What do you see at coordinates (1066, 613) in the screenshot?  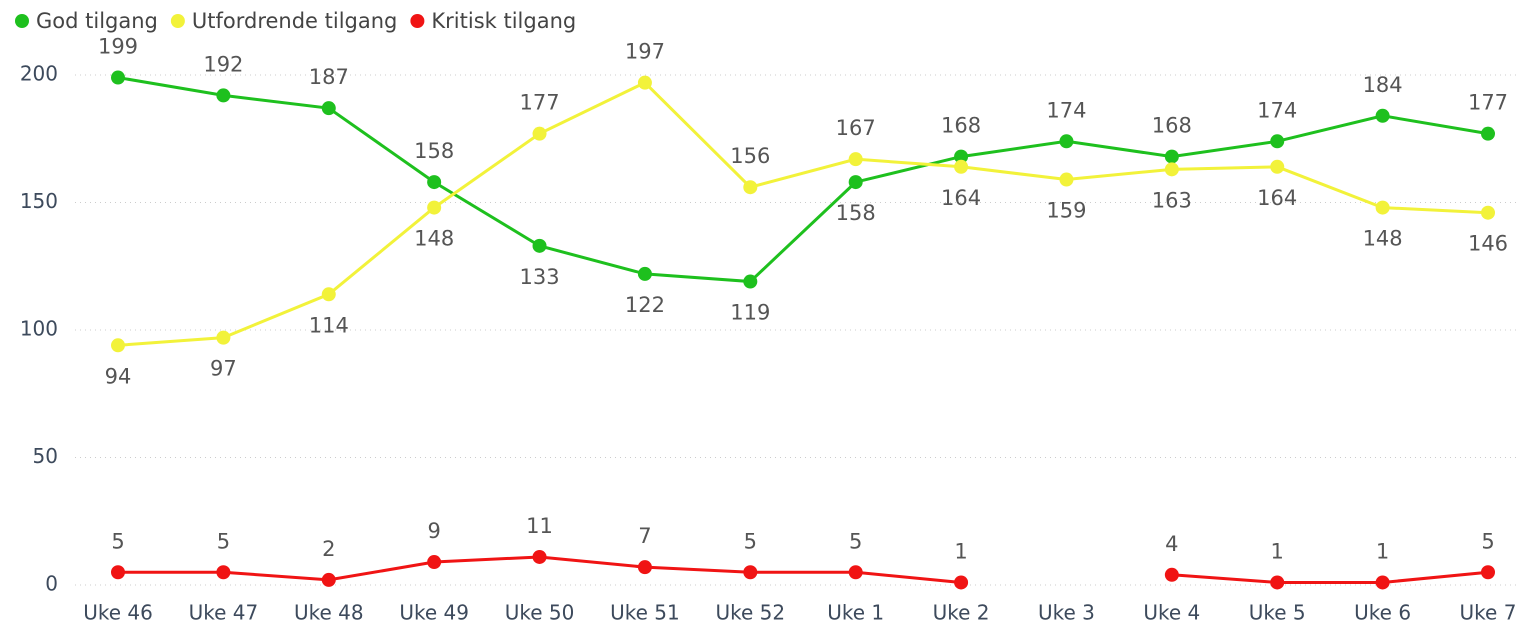 I see `x-tick-label: Uke 3` at bounding box center [1066, 613].